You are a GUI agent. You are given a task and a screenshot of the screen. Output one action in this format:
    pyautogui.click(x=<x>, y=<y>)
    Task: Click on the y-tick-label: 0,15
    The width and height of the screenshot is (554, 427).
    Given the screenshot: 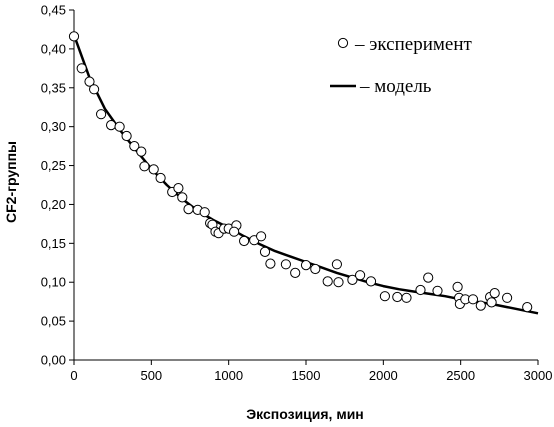 What is the action you would take?
    pyautogui.click(x=53, y=243)
    